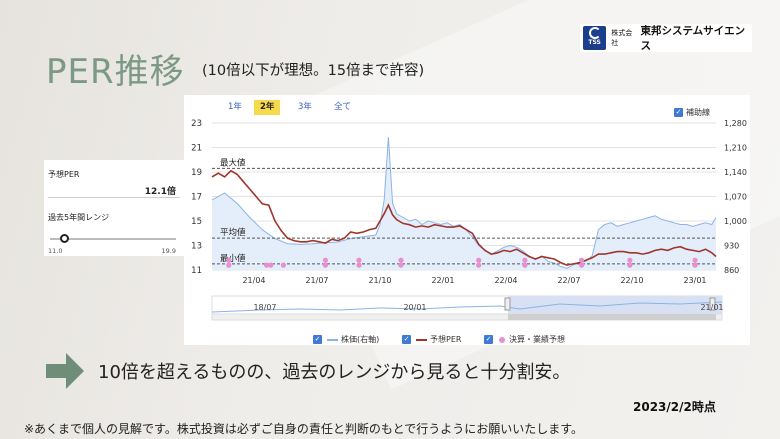 Image resolution: width=780 pixels, height=439 pixels. What do you see at coordinates (446, 339) in the screenshot?
I see `legend-per-label: 予想PER` at bounding box center [446, 339].